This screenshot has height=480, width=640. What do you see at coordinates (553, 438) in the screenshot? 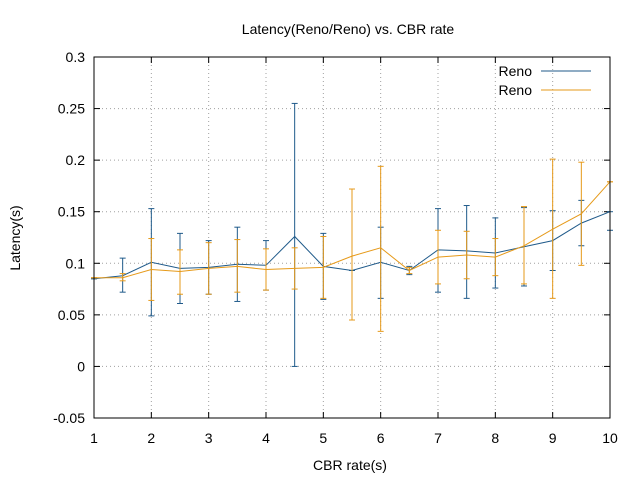
I see `x-tick-label: 9` at bounding box center [553, 438].